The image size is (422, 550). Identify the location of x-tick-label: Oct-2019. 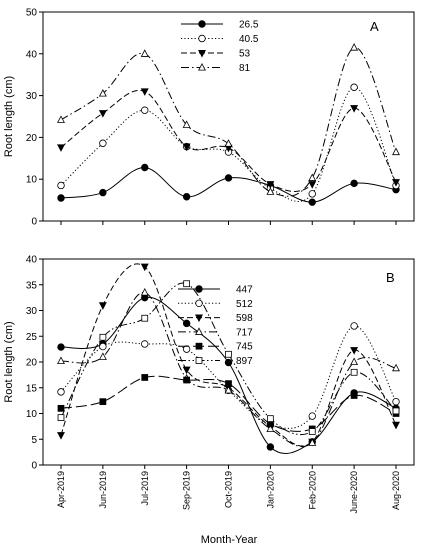
(229, 489).